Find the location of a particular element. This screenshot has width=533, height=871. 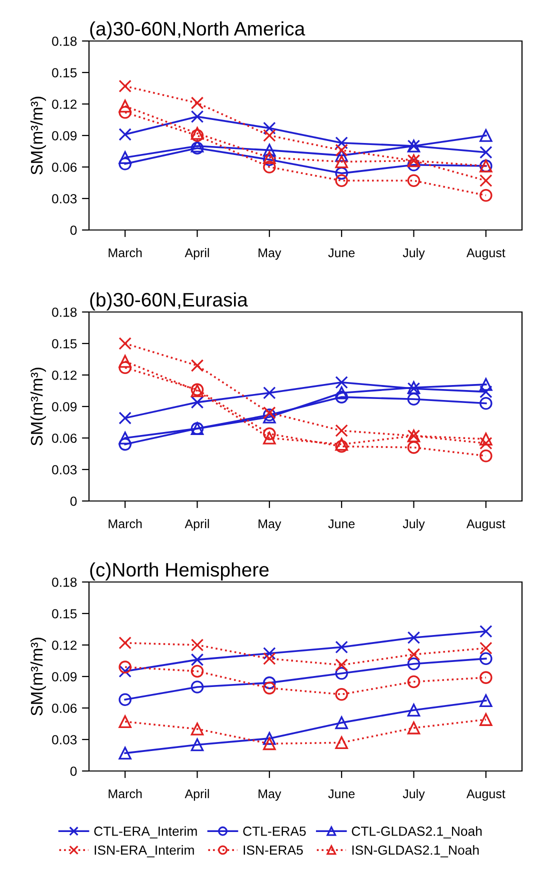

chart-title: (c)North Hemisphere is located at coordinates (179, 571).